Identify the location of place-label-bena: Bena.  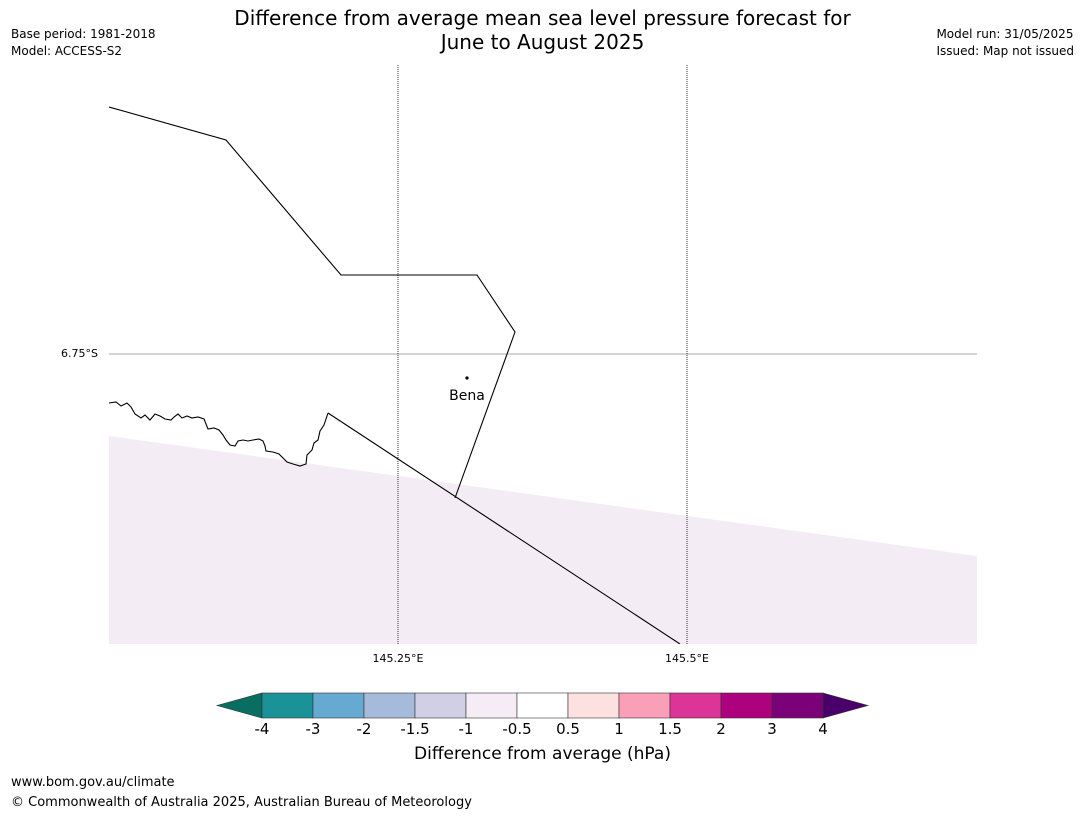
(467, 396).